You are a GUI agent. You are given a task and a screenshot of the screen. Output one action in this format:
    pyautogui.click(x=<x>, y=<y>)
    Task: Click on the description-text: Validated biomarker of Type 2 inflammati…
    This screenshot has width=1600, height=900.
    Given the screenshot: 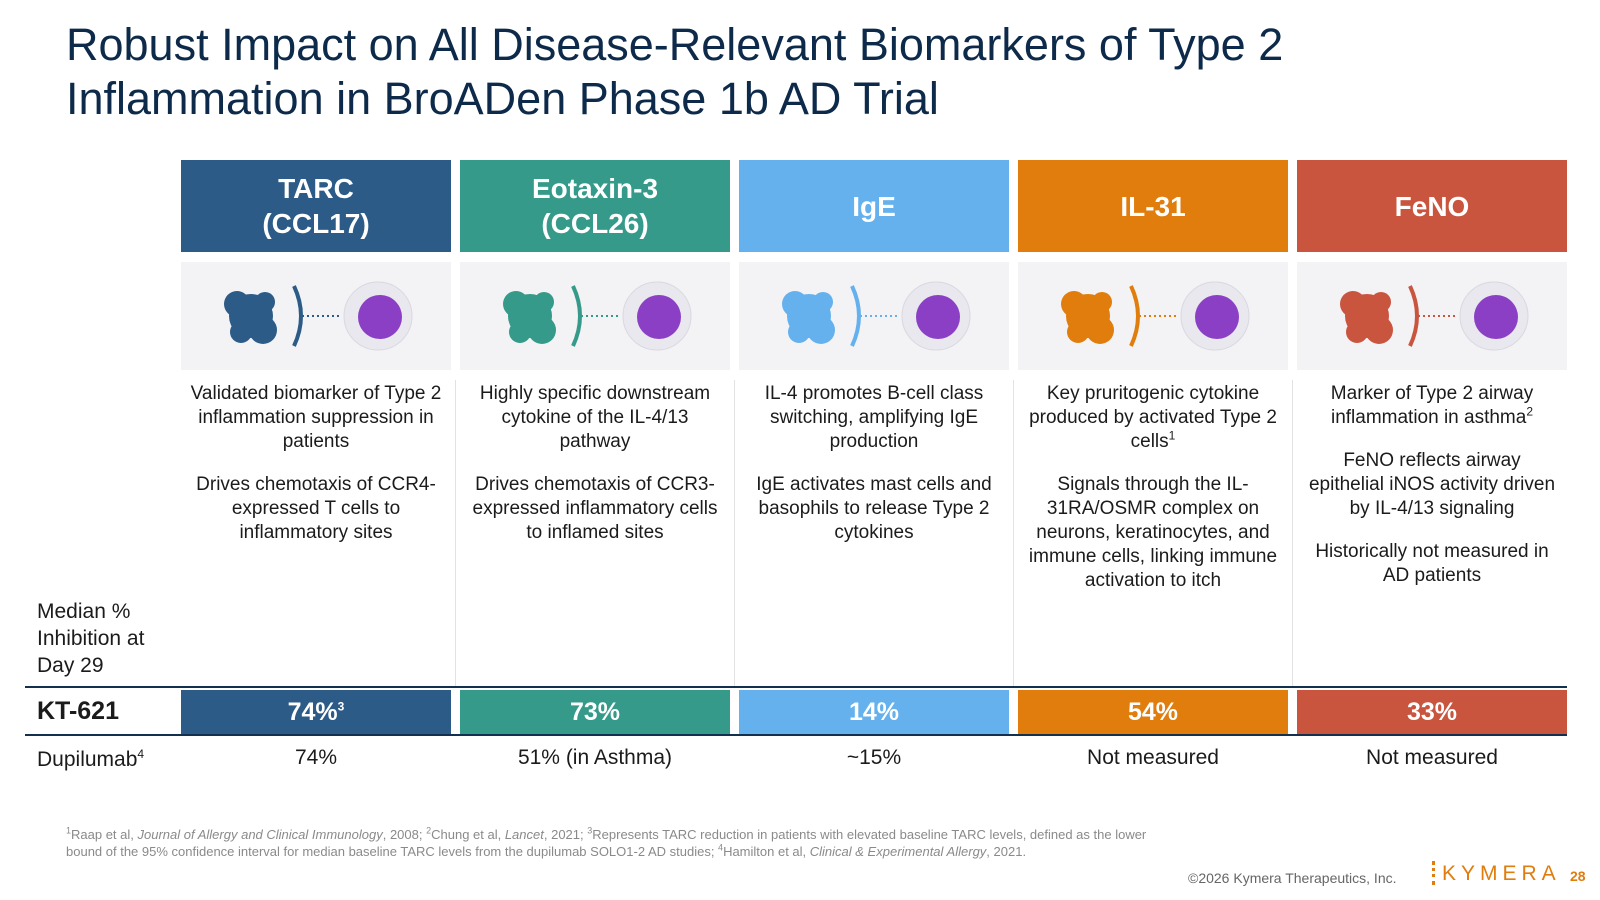 What is the action you would take?
    pyautogui.click(x=316, y=417)
    